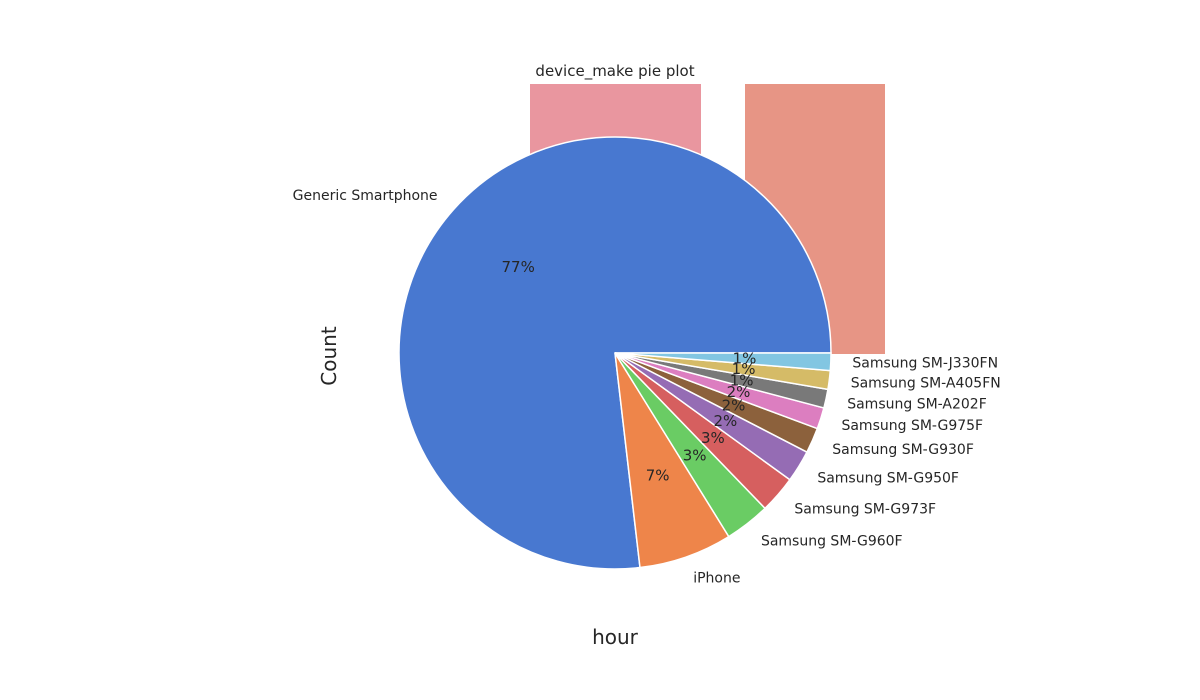  I want to click on chart-title: device_make pie plot, so click(614, 71).